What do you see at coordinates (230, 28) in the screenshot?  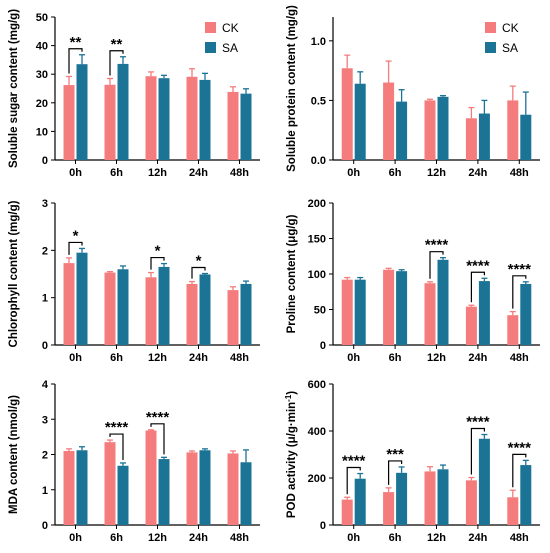 I see `legend-label-ck: CK` at bounding box center [230, 28].